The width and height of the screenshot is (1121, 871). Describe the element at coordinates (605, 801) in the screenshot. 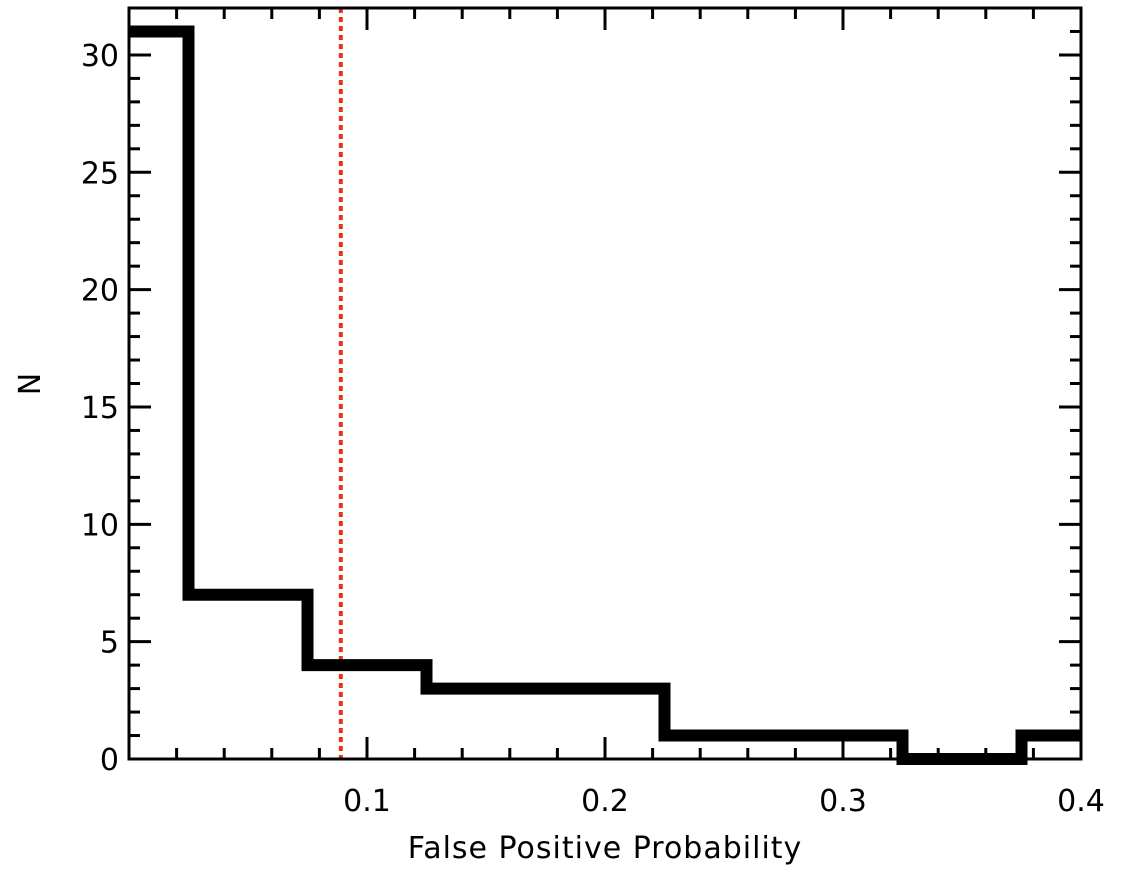

I see `x-tick-label: 0.2` at that location.